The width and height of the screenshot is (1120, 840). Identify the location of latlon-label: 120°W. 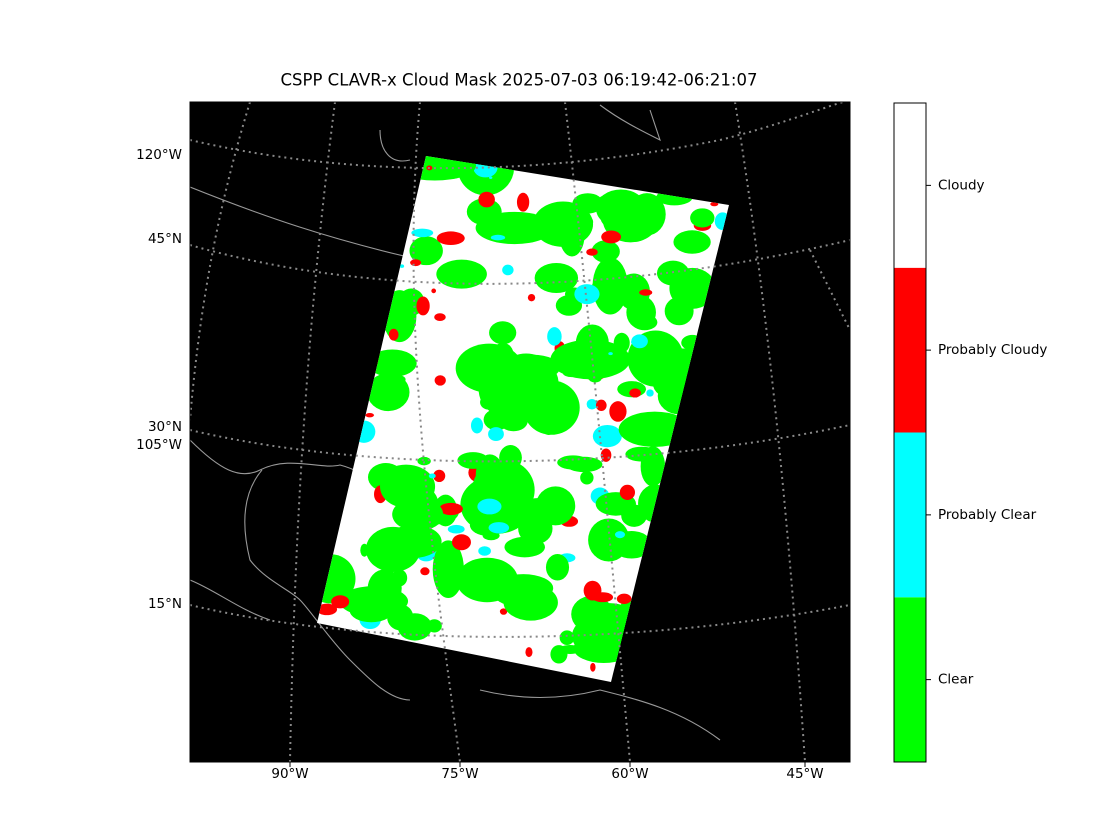
(159, 155).